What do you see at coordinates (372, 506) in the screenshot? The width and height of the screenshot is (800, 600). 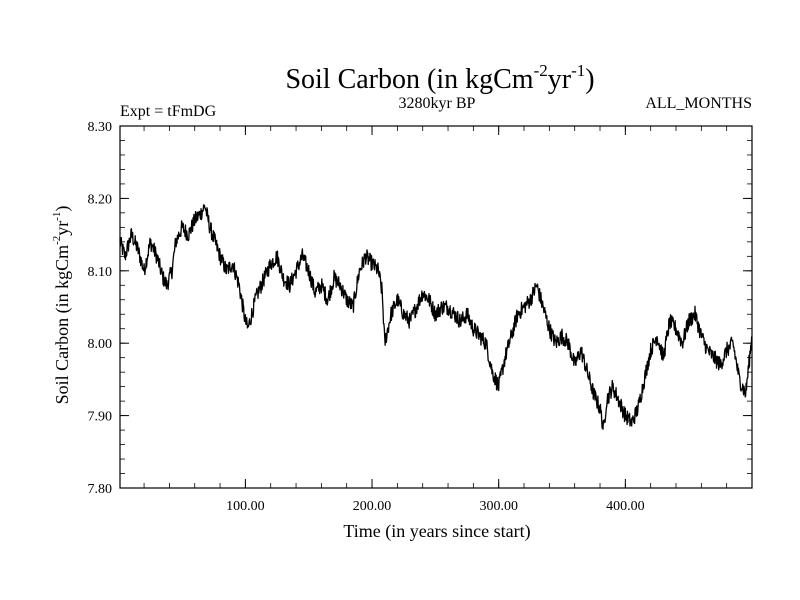 I see `x-tick-label: 200.00` at bounding box center [372, 506].